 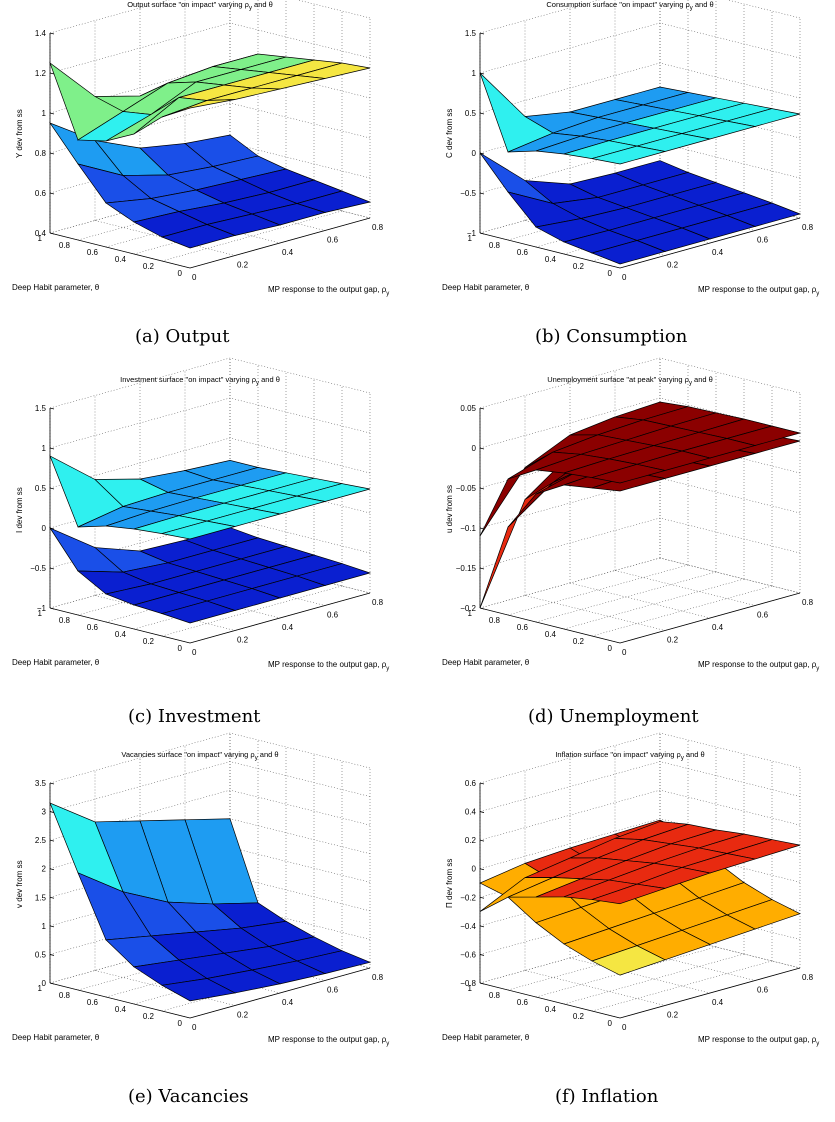 What do you see at coordinates (120, 250) in the screenshot?
I see `y-axis-line` at bounding box center [120, 250].